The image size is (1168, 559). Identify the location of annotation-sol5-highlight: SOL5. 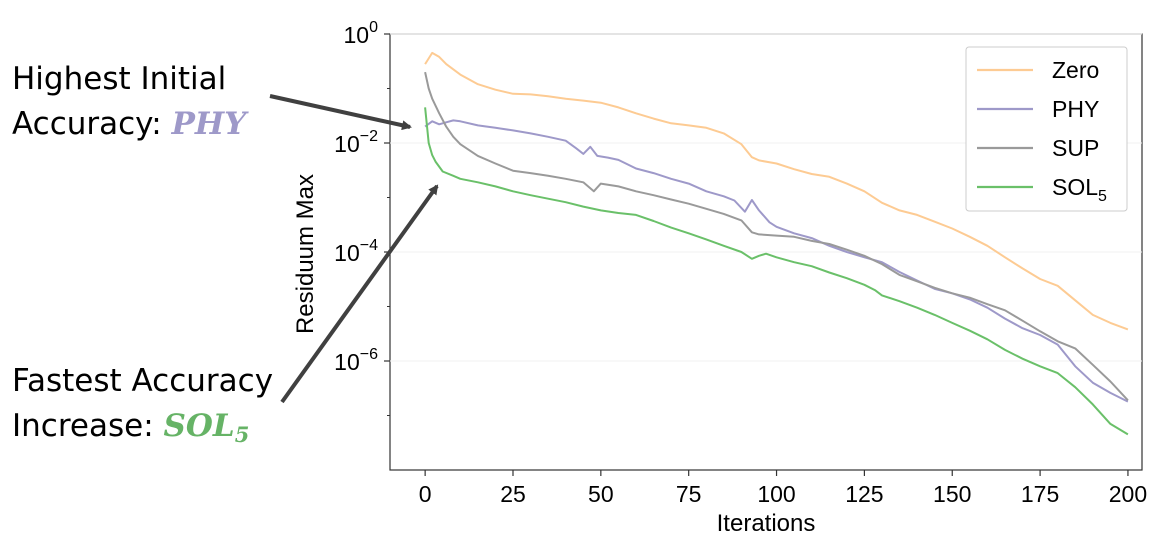
(206, 427).